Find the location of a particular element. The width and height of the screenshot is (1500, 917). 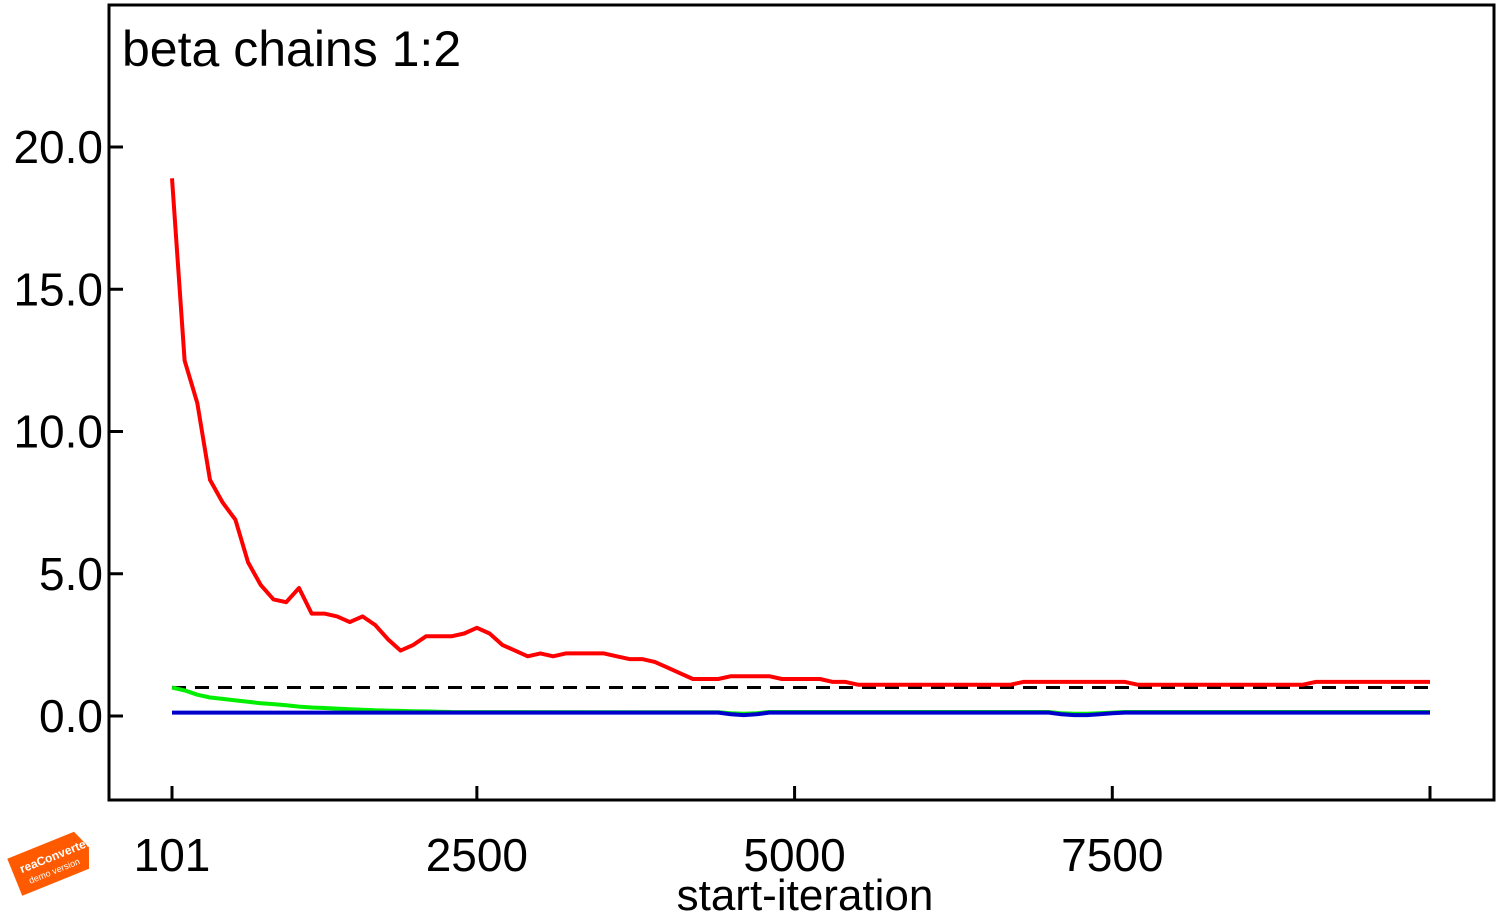

y-tick-label: 0.0 is located at coordinates (71, 716).